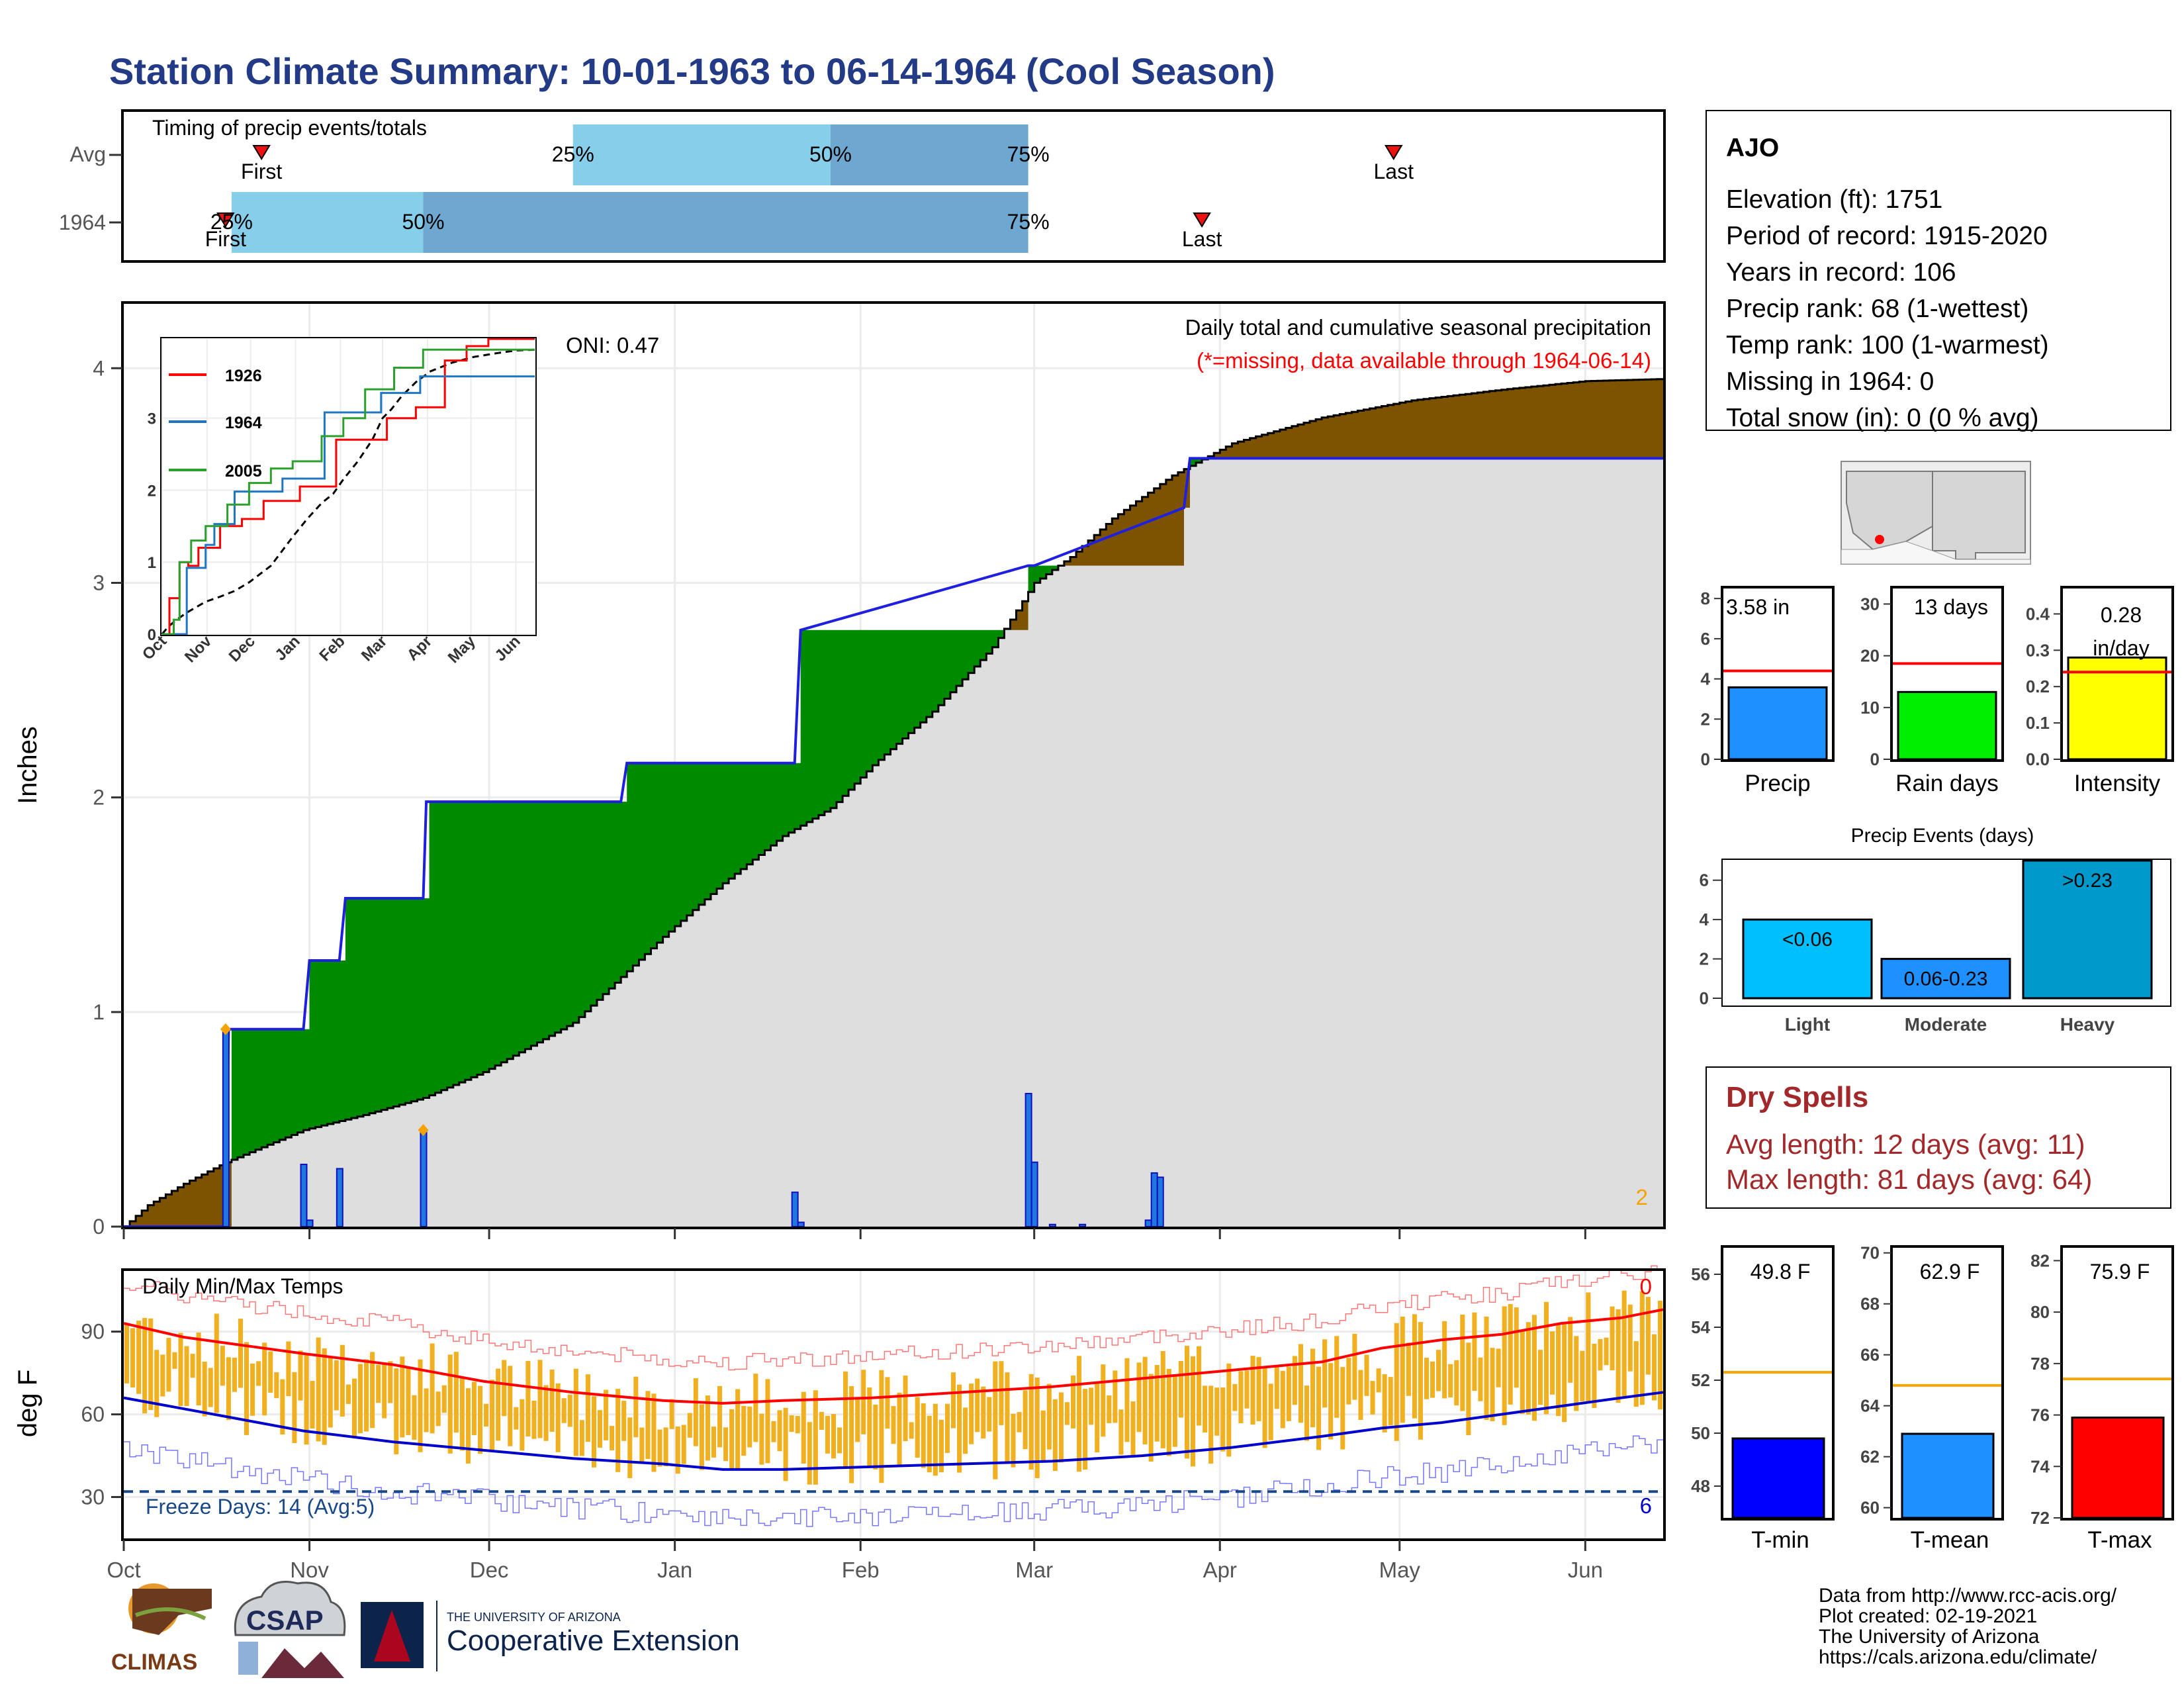  I want to click on sb-tmin-value: 49.8 F, so click(1781, 1272).